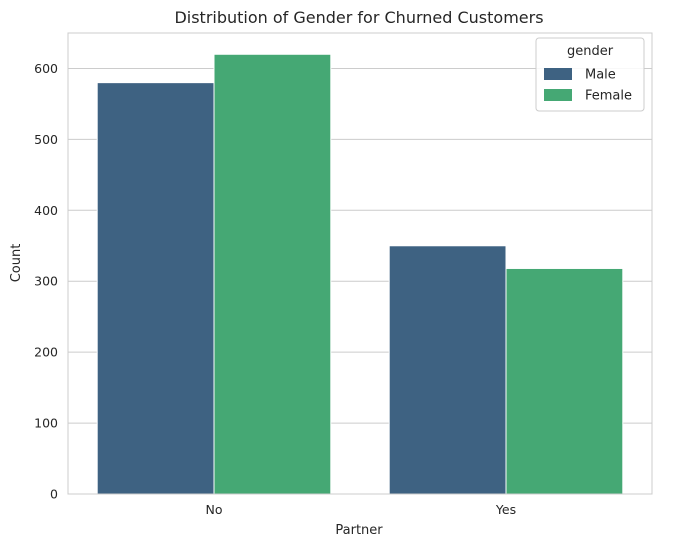 This screenshot has width=693, height=545. What do you see at coordinates (46, 352) in the screenshot?
I see `y-tick-label: 200` at bounding box center [46, 352].